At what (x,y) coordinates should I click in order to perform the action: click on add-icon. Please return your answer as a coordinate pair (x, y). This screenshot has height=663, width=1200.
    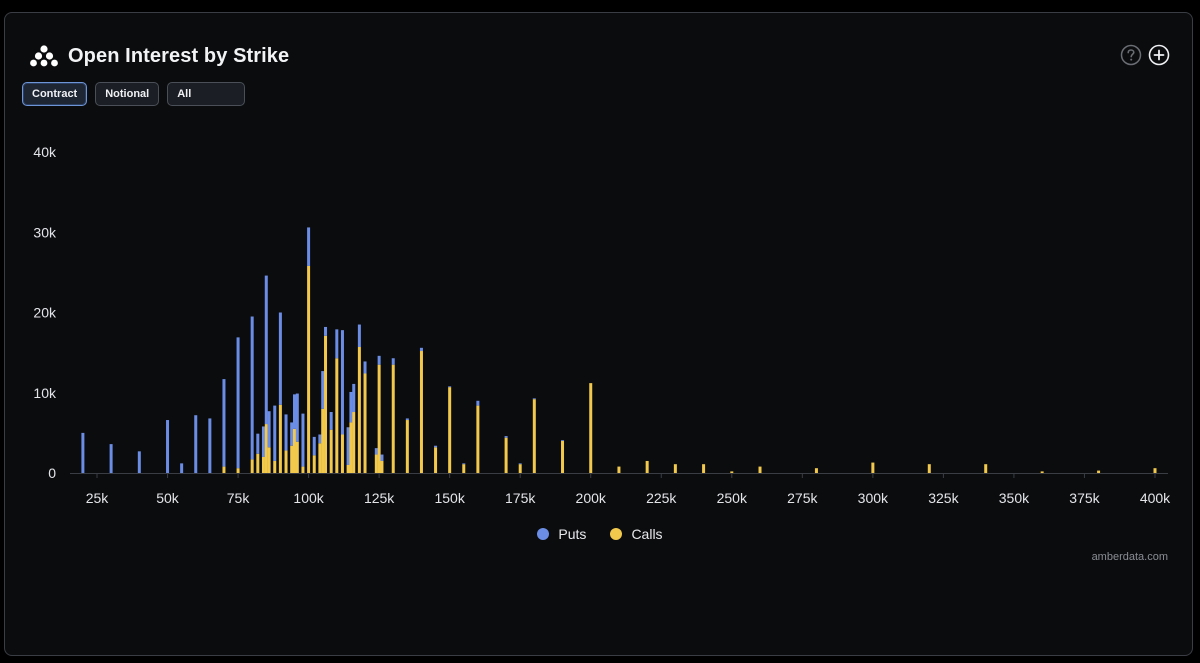
    Looking at the image, I should click on (1159, 55).